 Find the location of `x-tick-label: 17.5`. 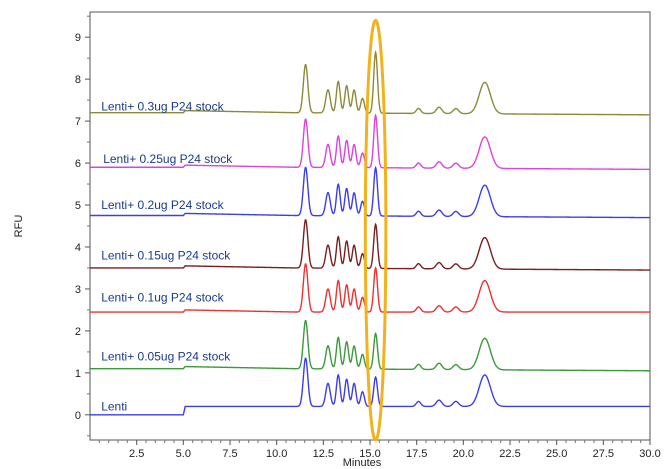

x-tick-label: 17.5 is located at coordinates (416, 454).